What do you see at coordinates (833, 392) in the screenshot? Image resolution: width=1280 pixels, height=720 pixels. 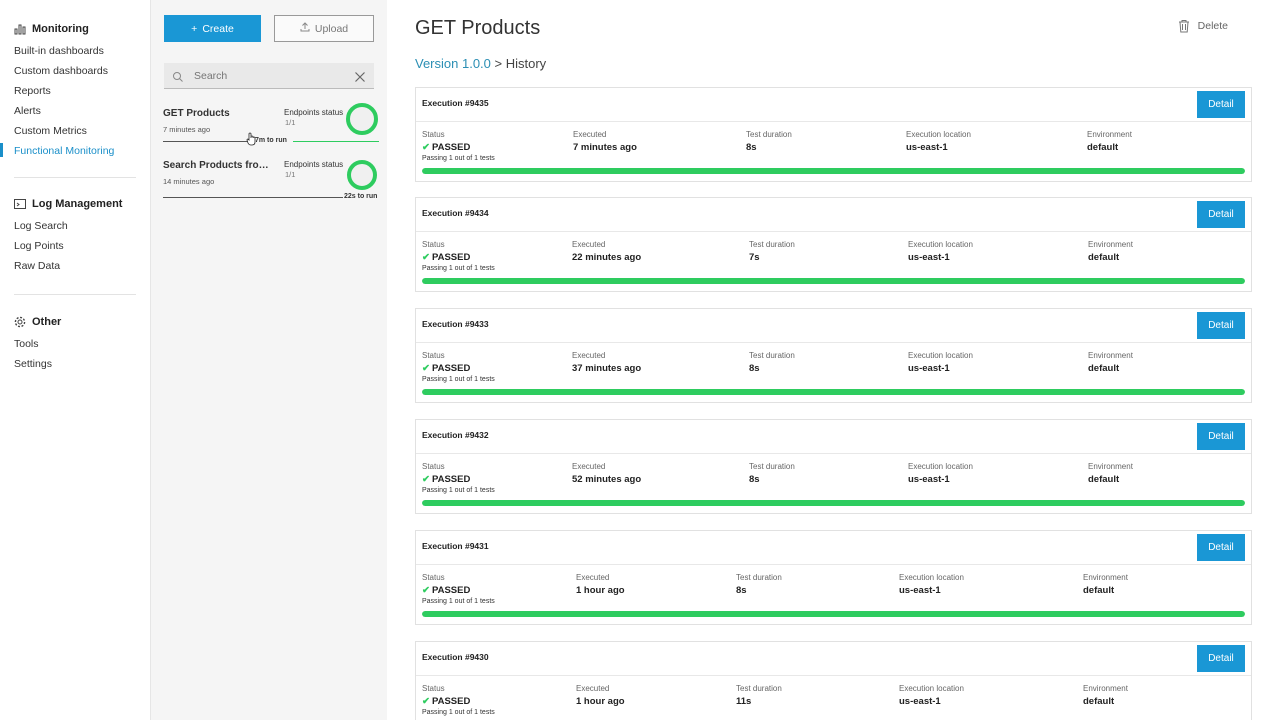 I see `test-progress-bar` at bounding box center [833, 392].